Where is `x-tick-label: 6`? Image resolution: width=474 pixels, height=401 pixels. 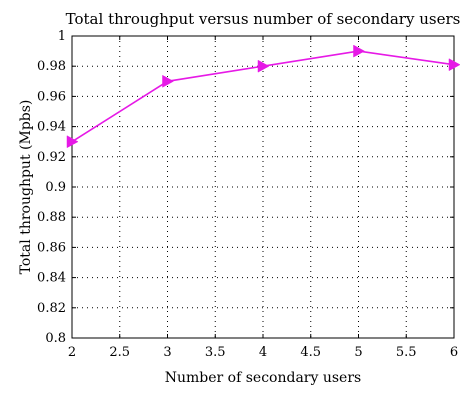
x-tick-label: 6 is located at coordinates (454, 352).